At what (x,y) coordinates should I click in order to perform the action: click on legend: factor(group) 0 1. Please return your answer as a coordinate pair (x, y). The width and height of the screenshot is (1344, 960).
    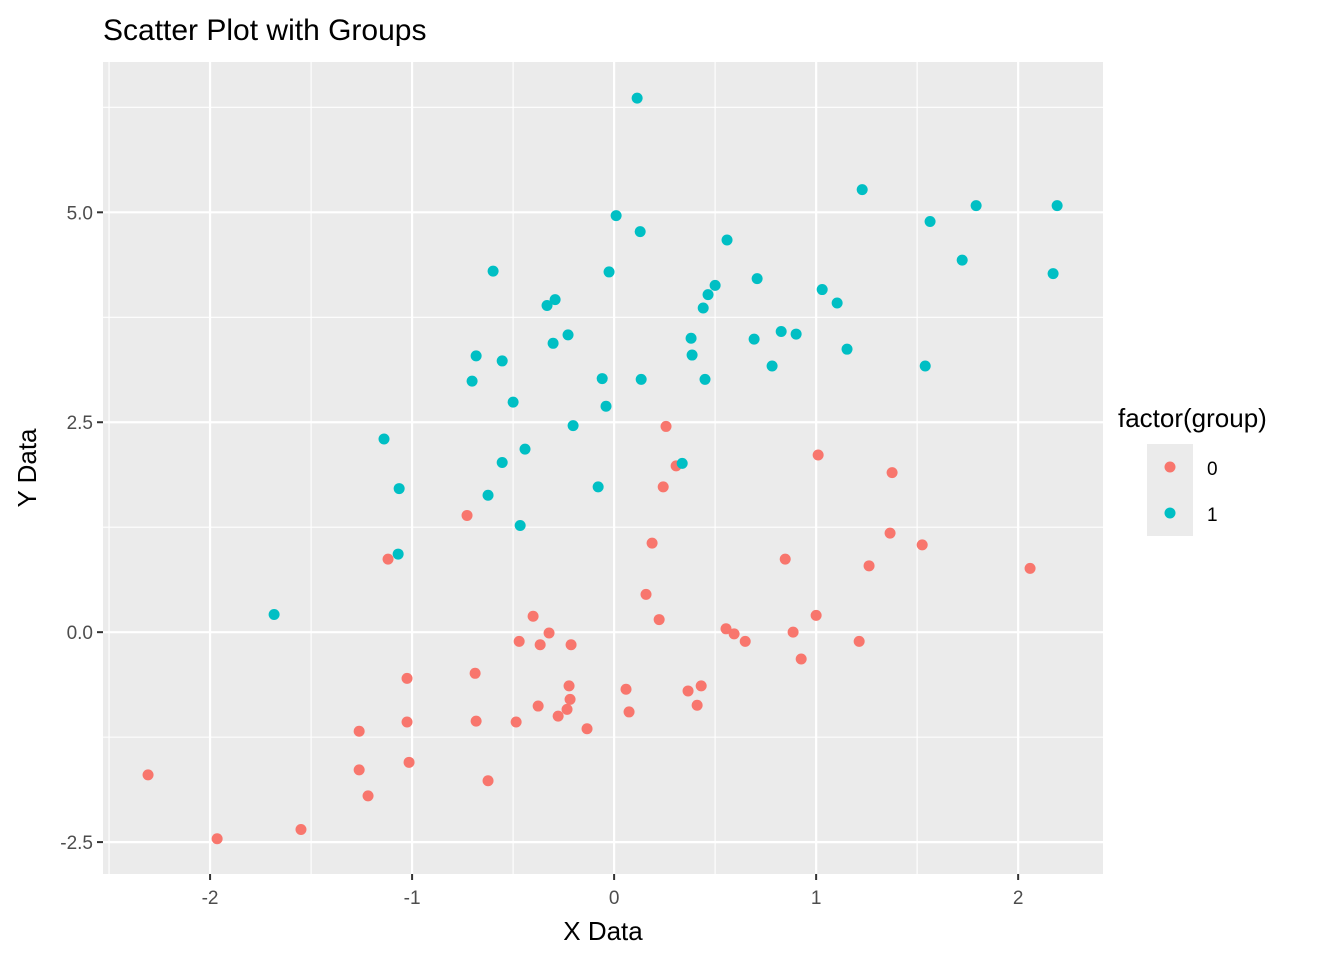
    Looking at the image, I should click on (1192, 469).